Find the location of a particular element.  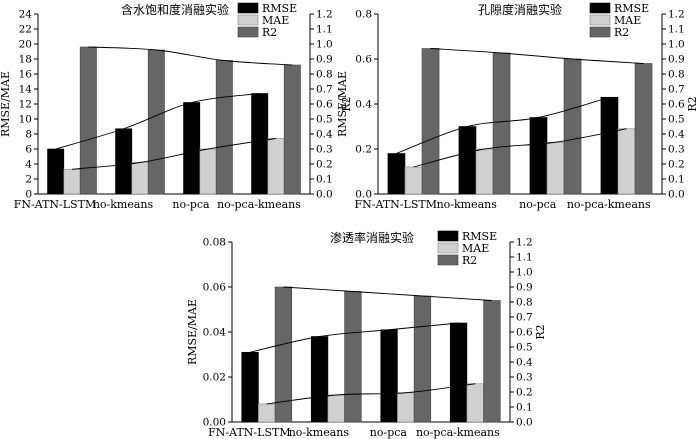

y-tick-label: 0.08 is located at coordinates (214, 243).